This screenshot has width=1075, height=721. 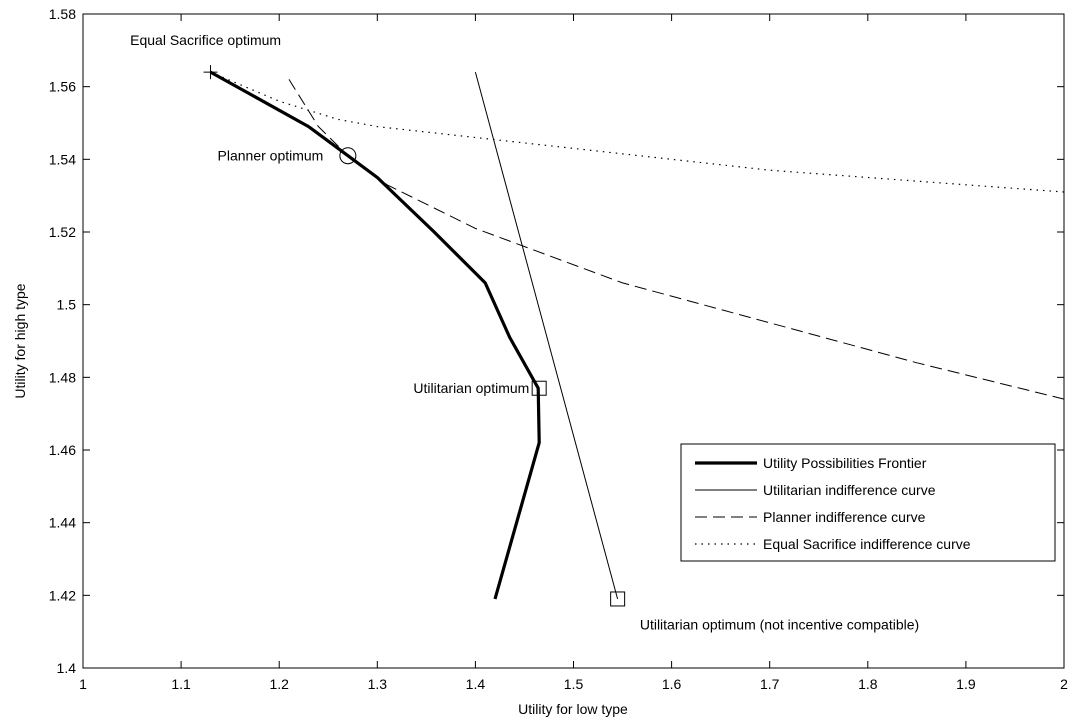 What do you see at coordinates (83, 684) in the screenshot?
I see `x-tick-label: 1` at bounding box center [83, 684].